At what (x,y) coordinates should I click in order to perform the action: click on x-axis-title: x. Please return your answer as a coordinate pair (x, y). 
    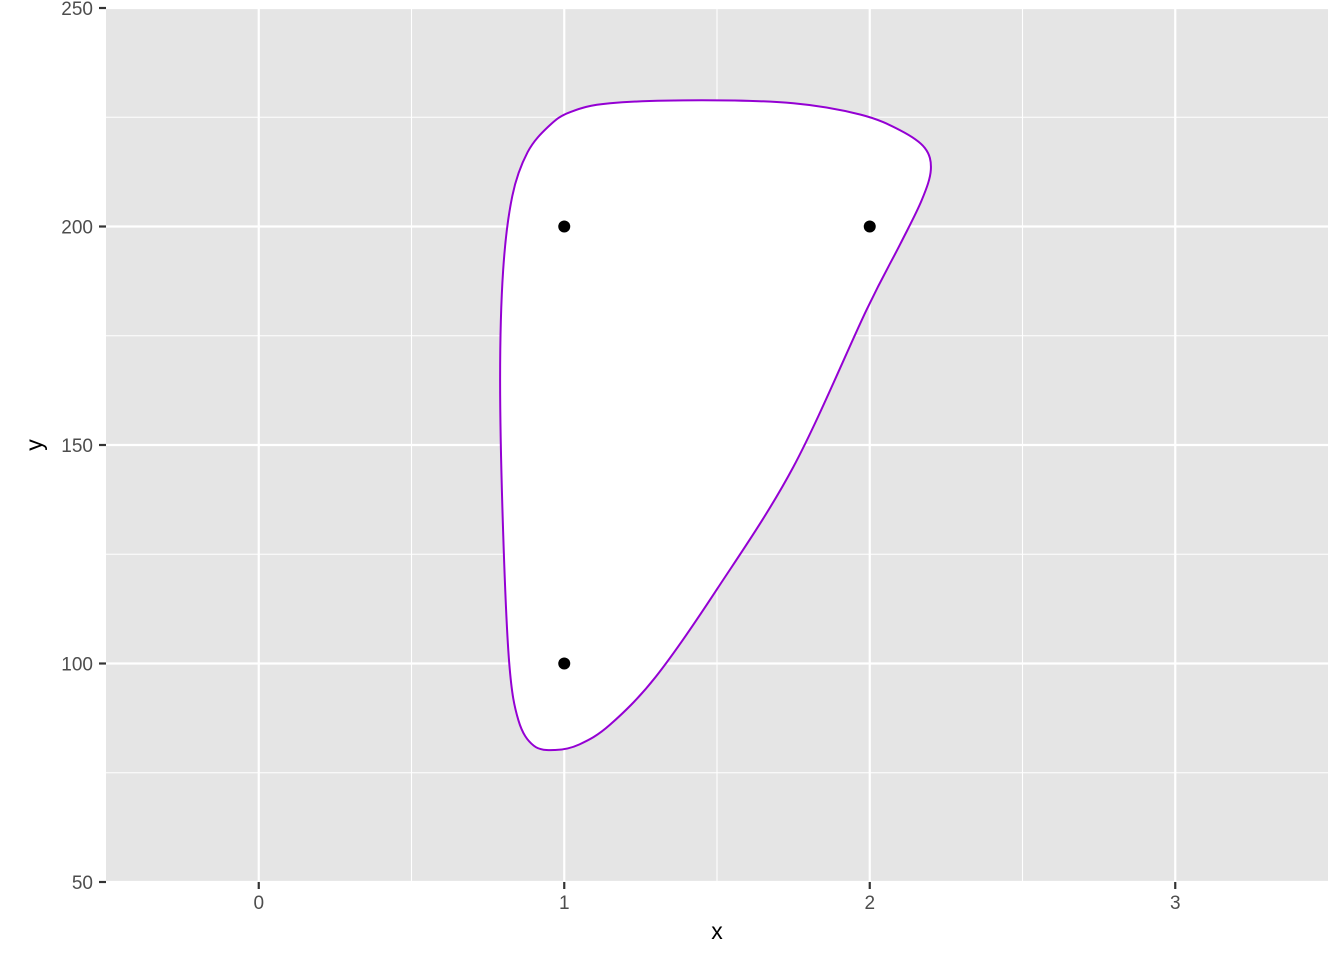
    Looking at the image, I should click on (717, 931).